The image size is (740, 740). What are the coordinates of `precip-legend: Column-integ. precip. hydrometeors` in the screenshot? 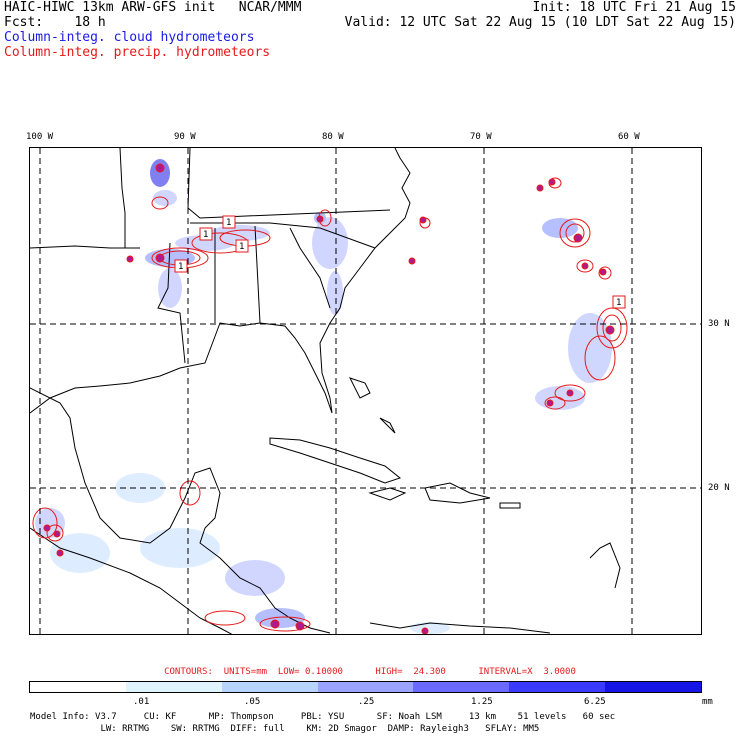 It's located at (137, 52).